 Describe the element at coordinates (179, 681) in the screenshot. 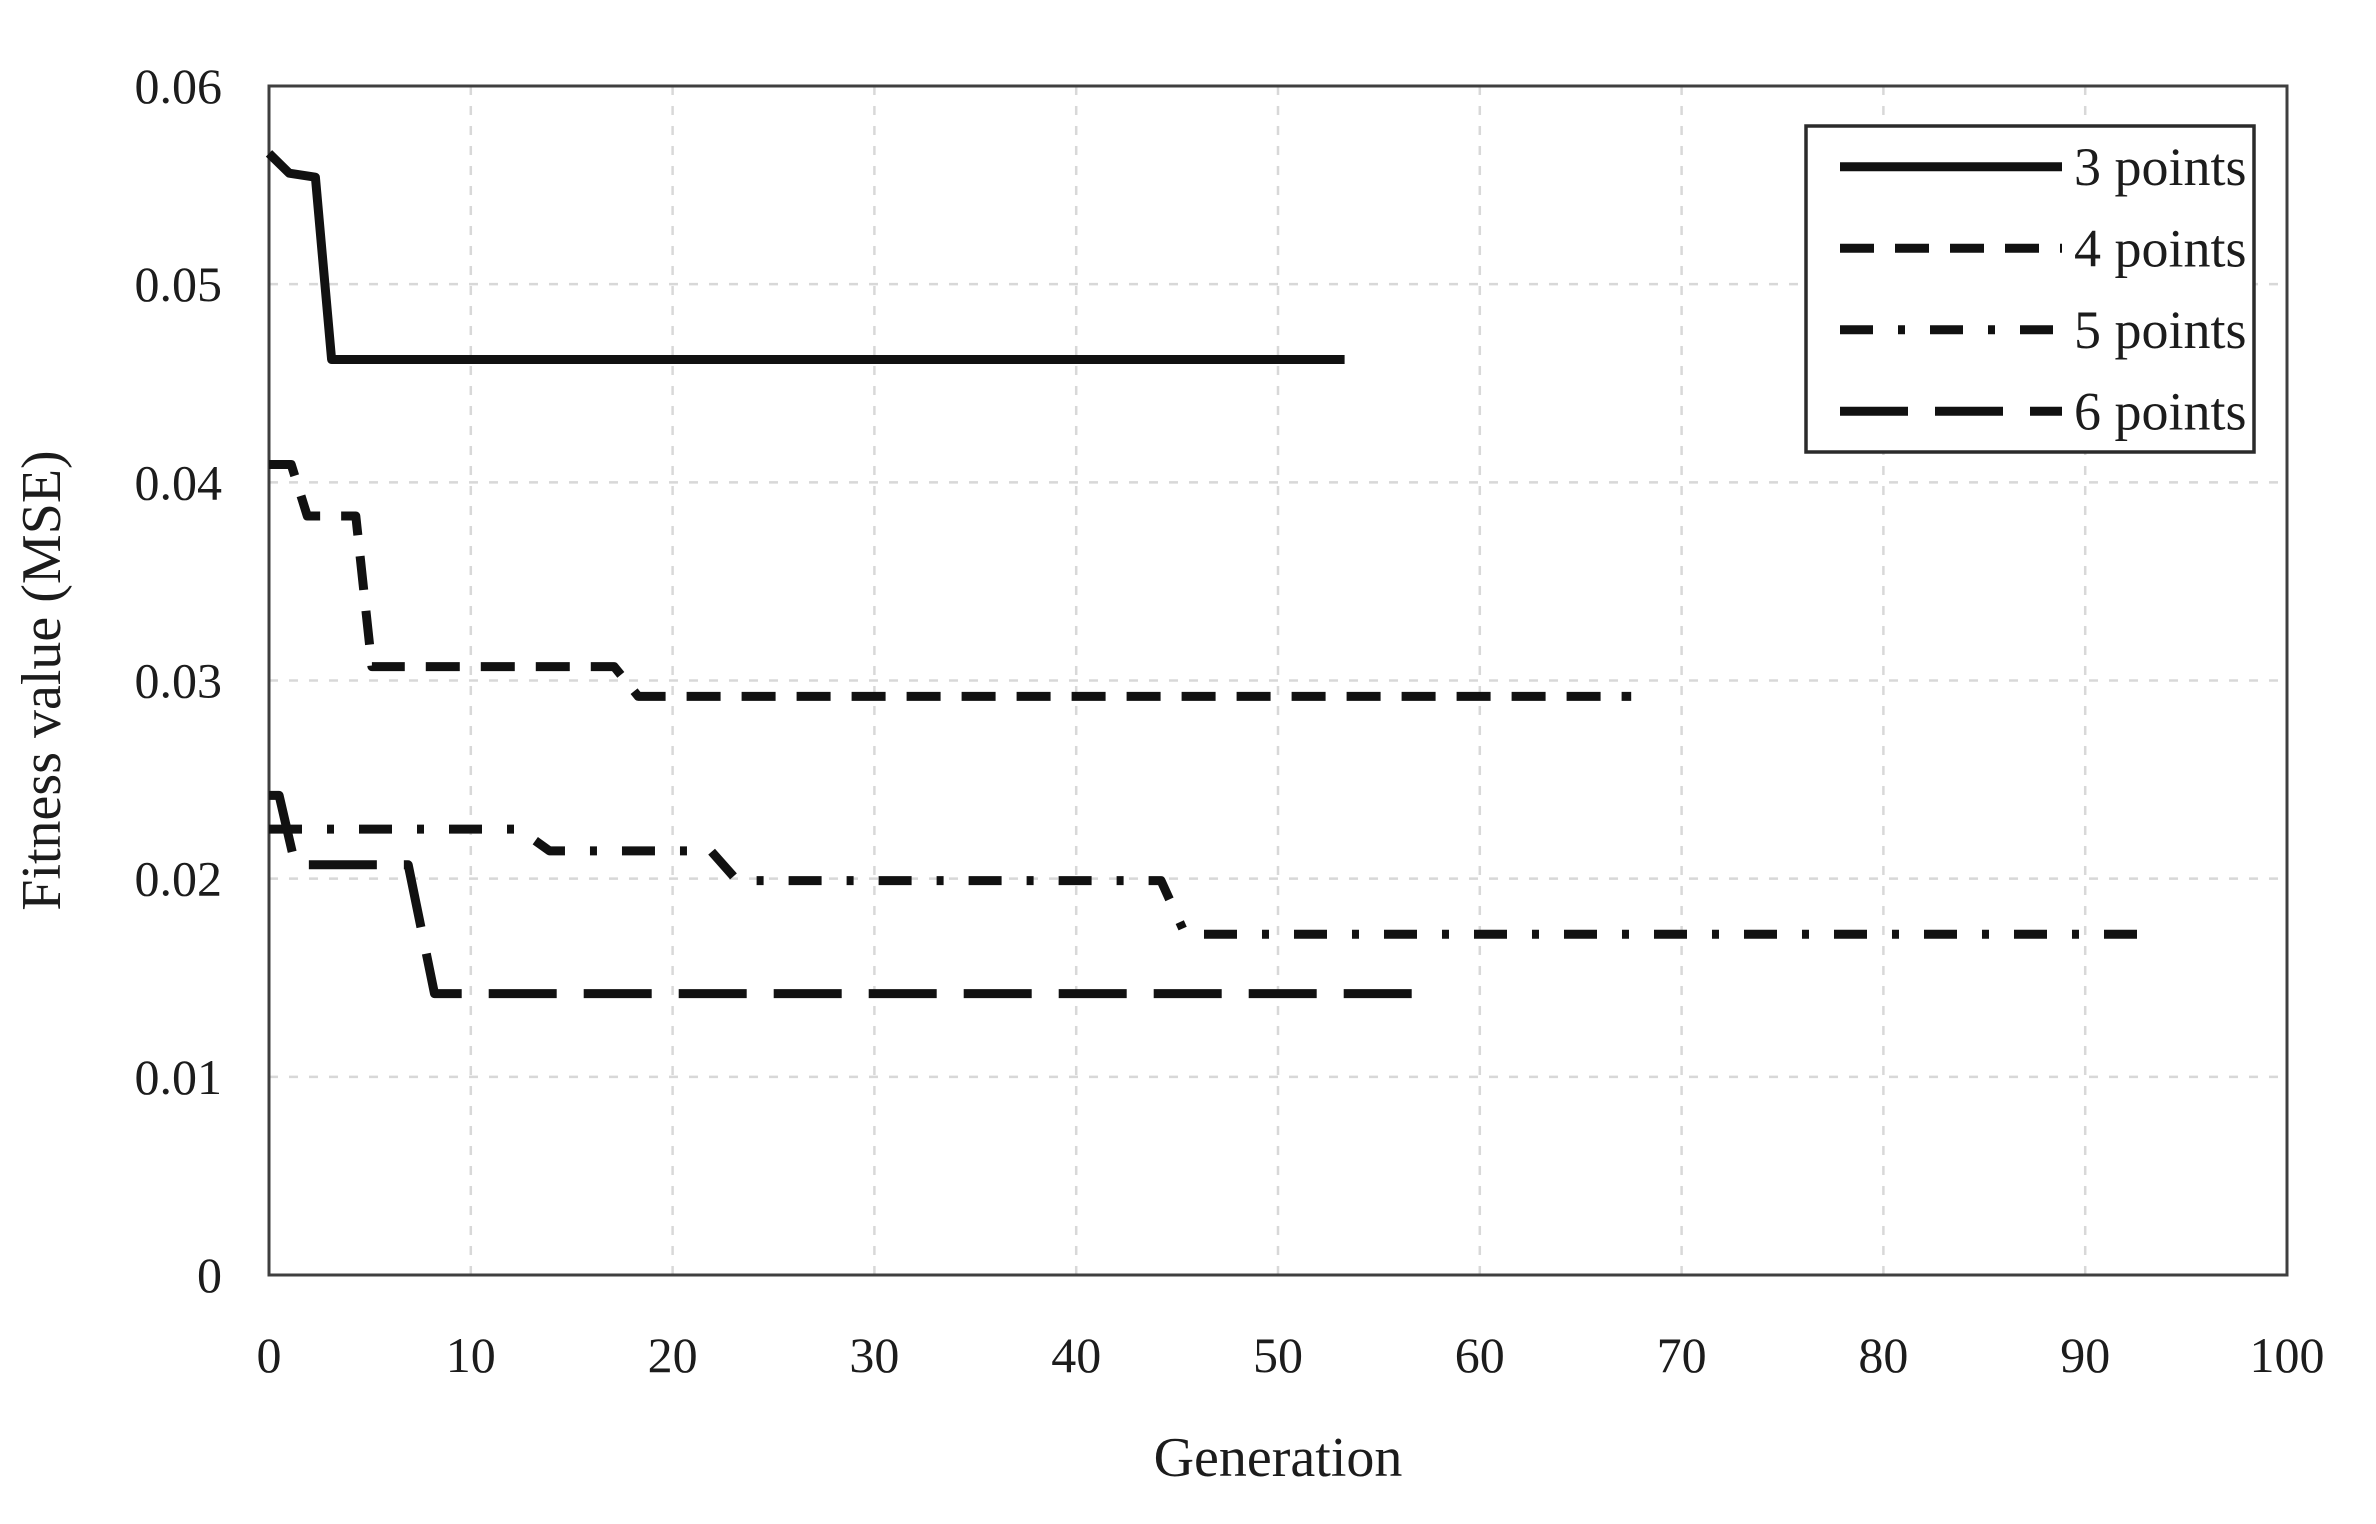

I see `y-tick-label: 0.03` at that location.